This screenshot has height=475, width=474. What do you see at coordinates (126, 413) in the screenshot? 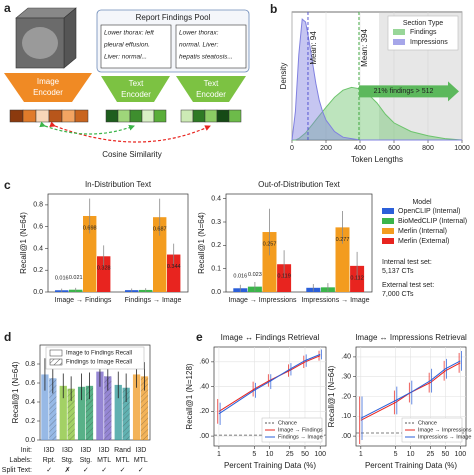
I see `bar-hatch` at bounding box center [126, 413].